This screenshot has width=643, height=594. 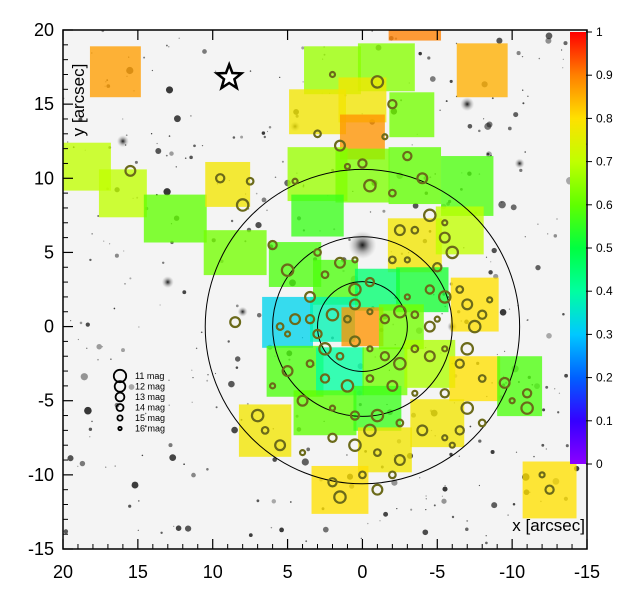 What do you see at coordinates (437, 572) in the screenshot?
I see `x-tick-label: -5` at bounding box center [437, 572].